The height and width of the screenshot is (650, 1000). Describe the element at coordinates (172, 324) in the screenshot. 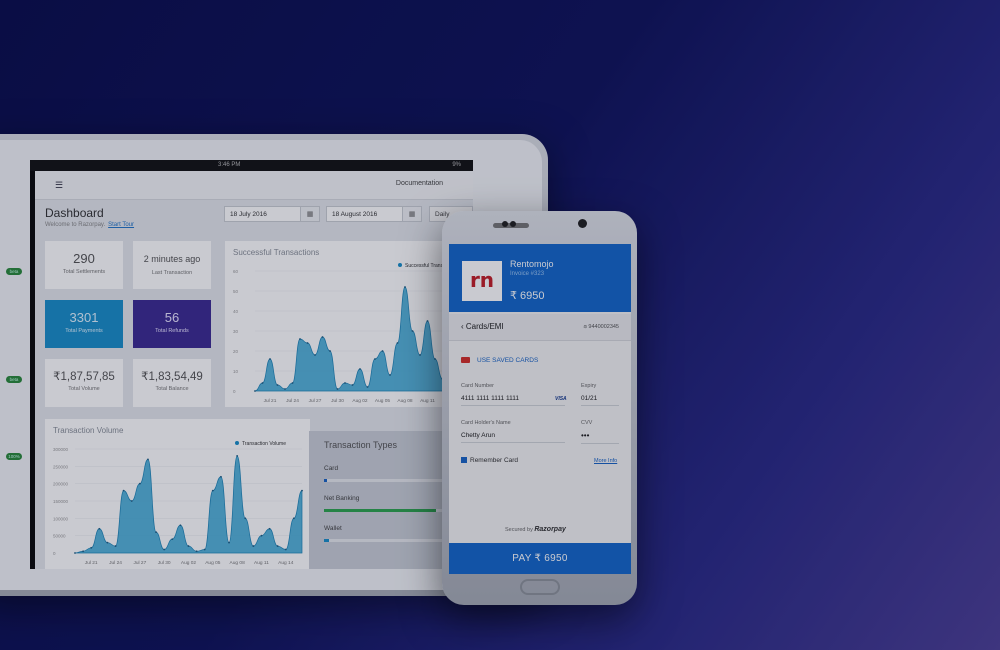

I see `stat-card-refunds: 56 Total Refunds` at that location.